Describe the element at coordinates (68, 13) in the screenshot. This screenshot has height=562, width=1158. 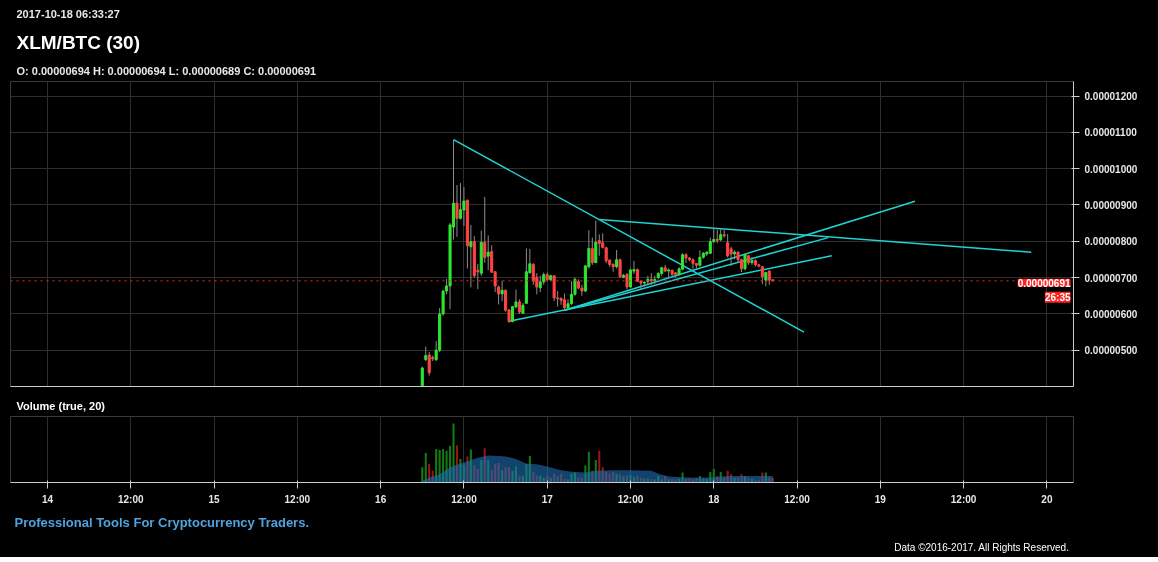
I see `chart-subtitle: 2017-10-18 06:33:27` at that location.